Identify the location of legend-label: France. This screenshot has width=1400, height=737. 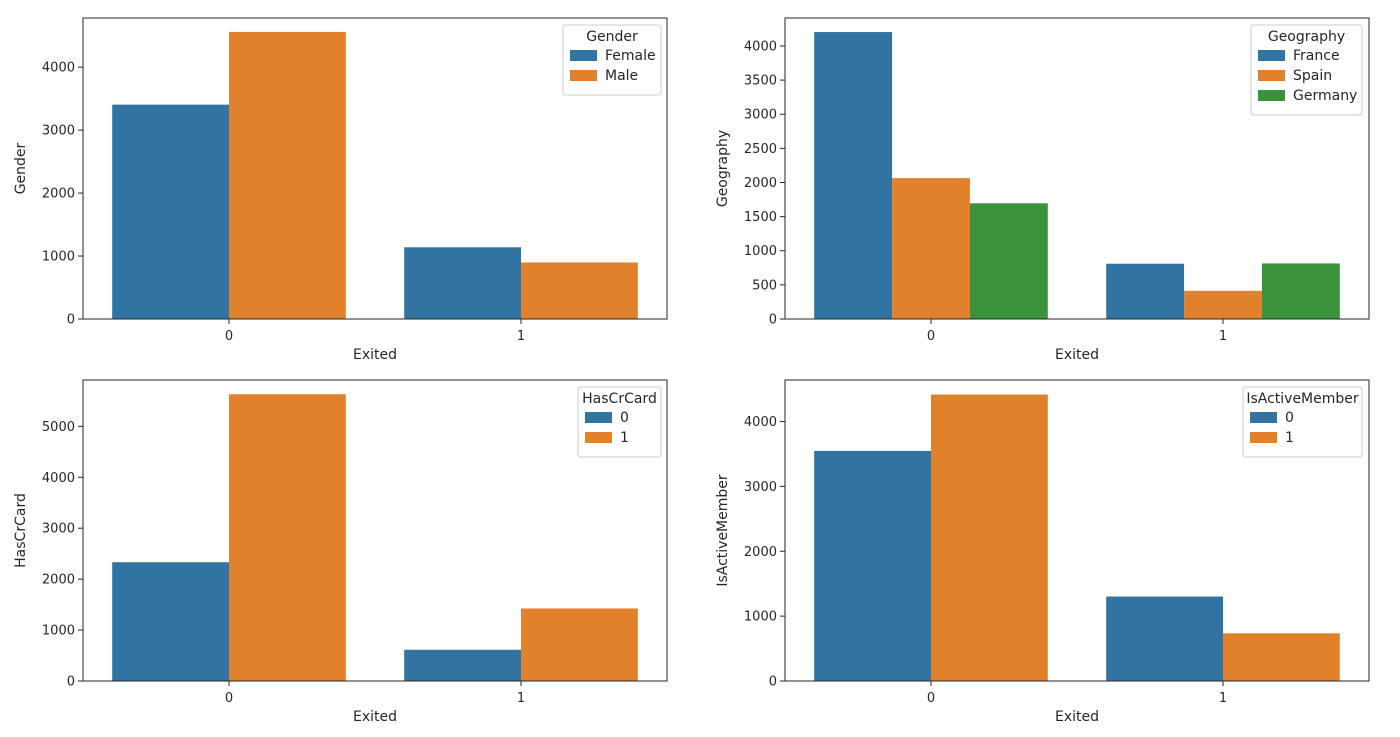
(1316, 56).